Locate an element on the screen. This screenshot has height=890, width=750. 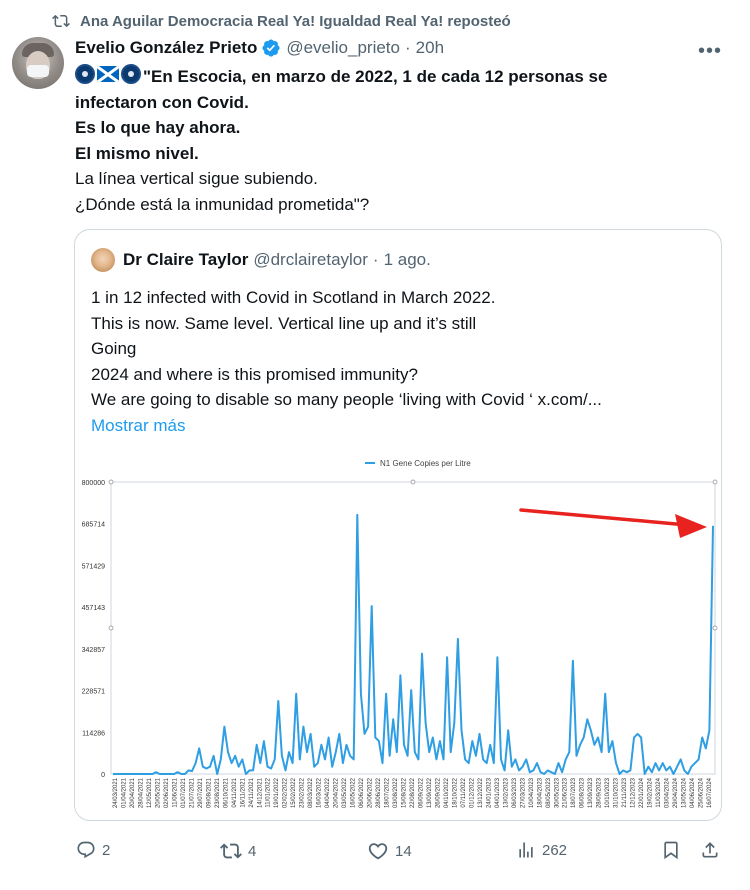
x-tick-label: 20/05/2021 is located at coordinates (158, 792).